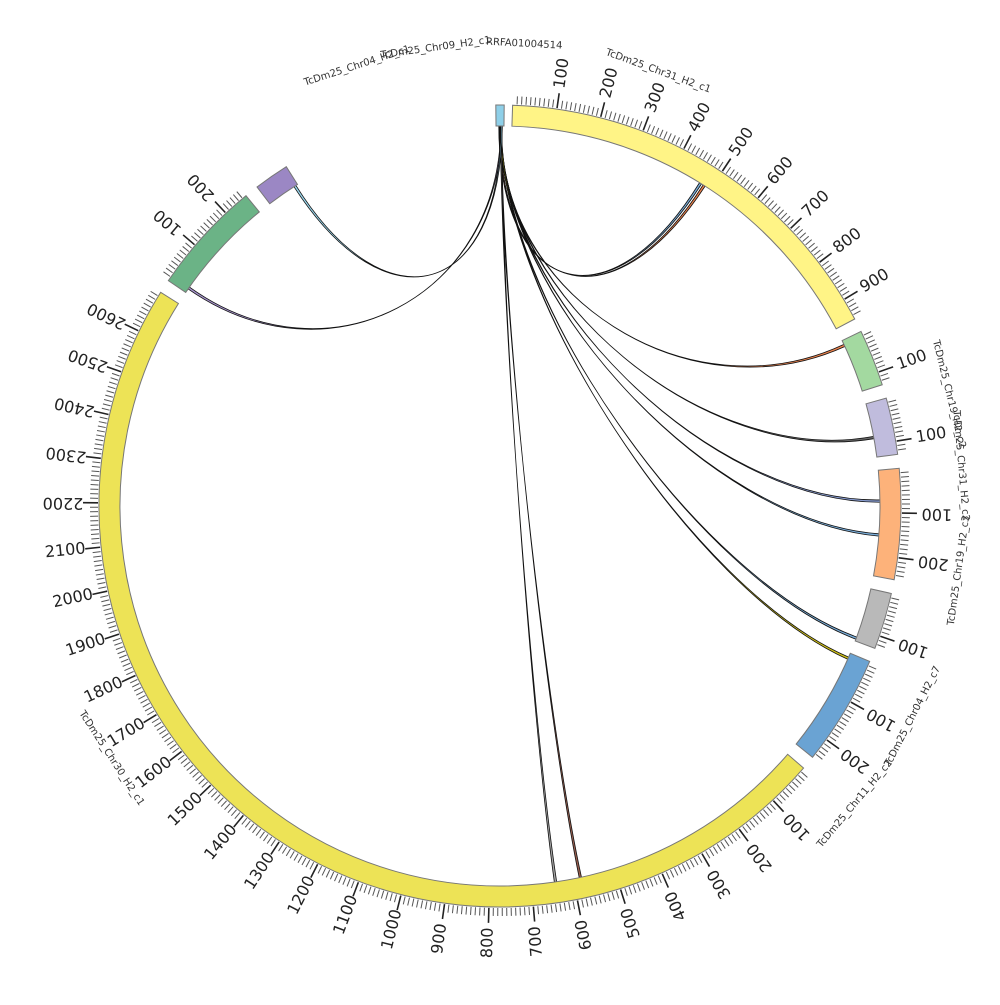  I want to click on tick-label: 200, so click(758, 858).